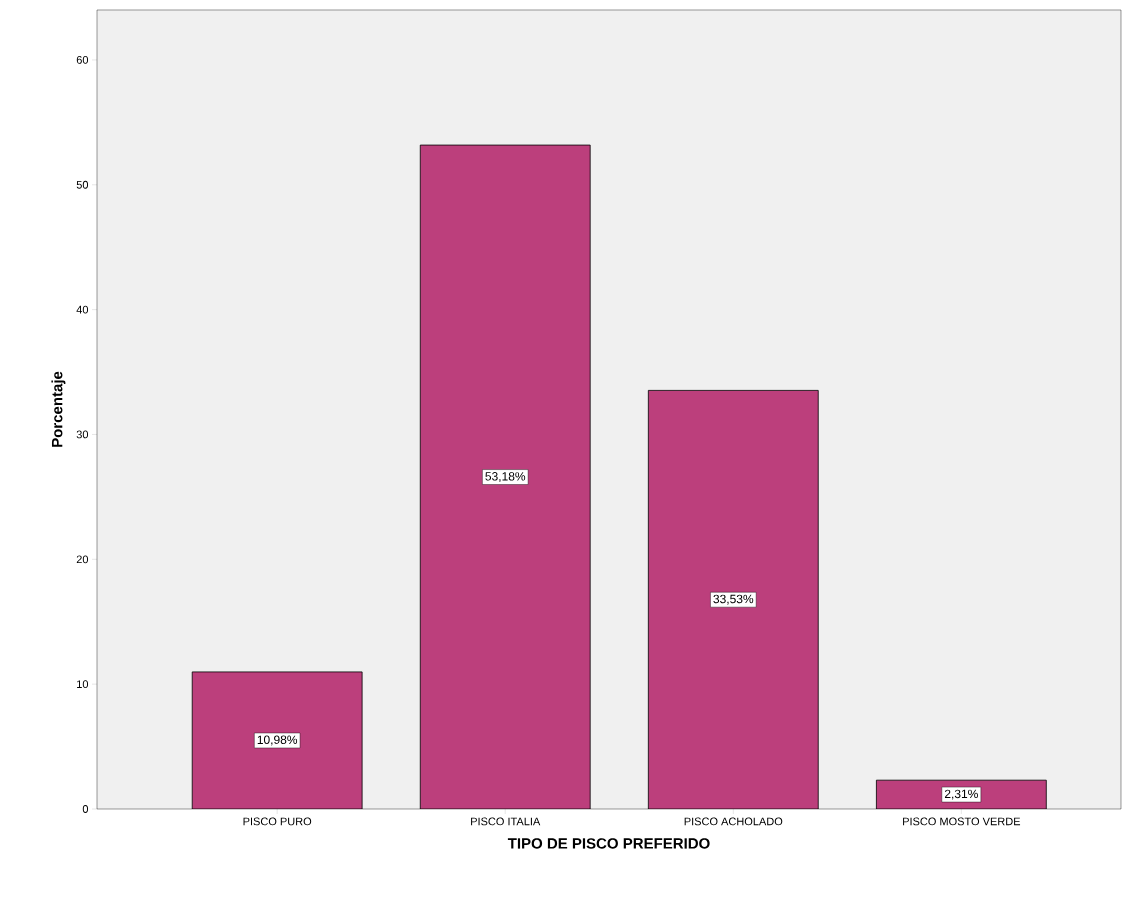  What do you see at coordinates (82, 434) in the screenshot?
I see `y-tick-label: 30` at bounding box center [82, 434].